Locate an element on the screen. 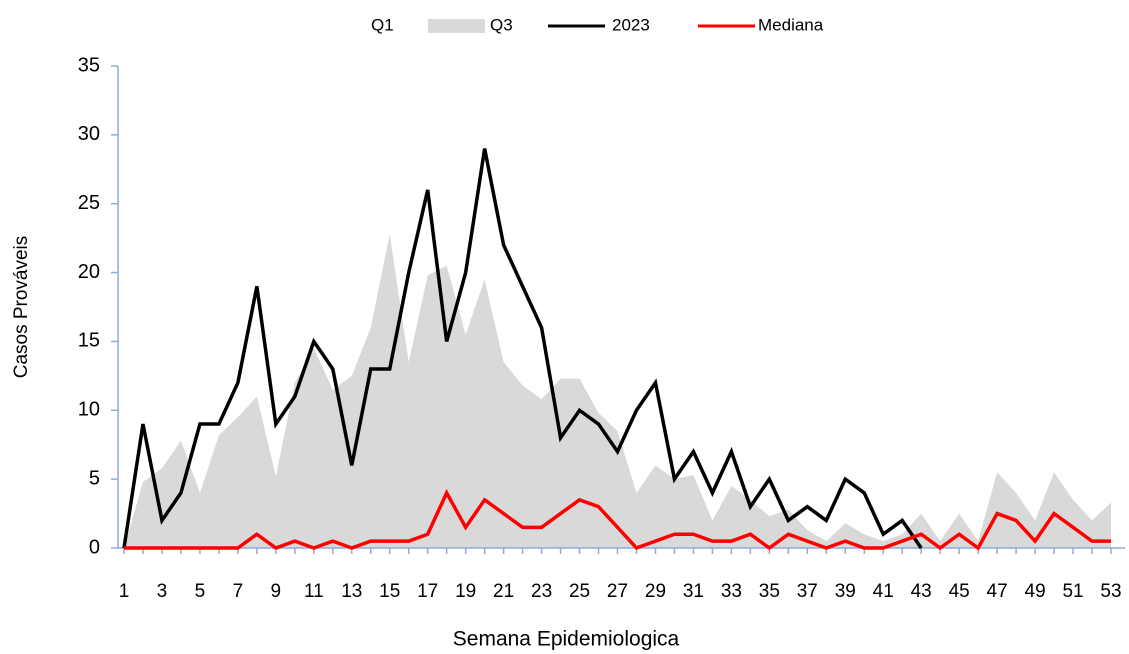 This screenshot has width=1129, height=654. x-tick-label: 13 is located at coordinates (351, 591).